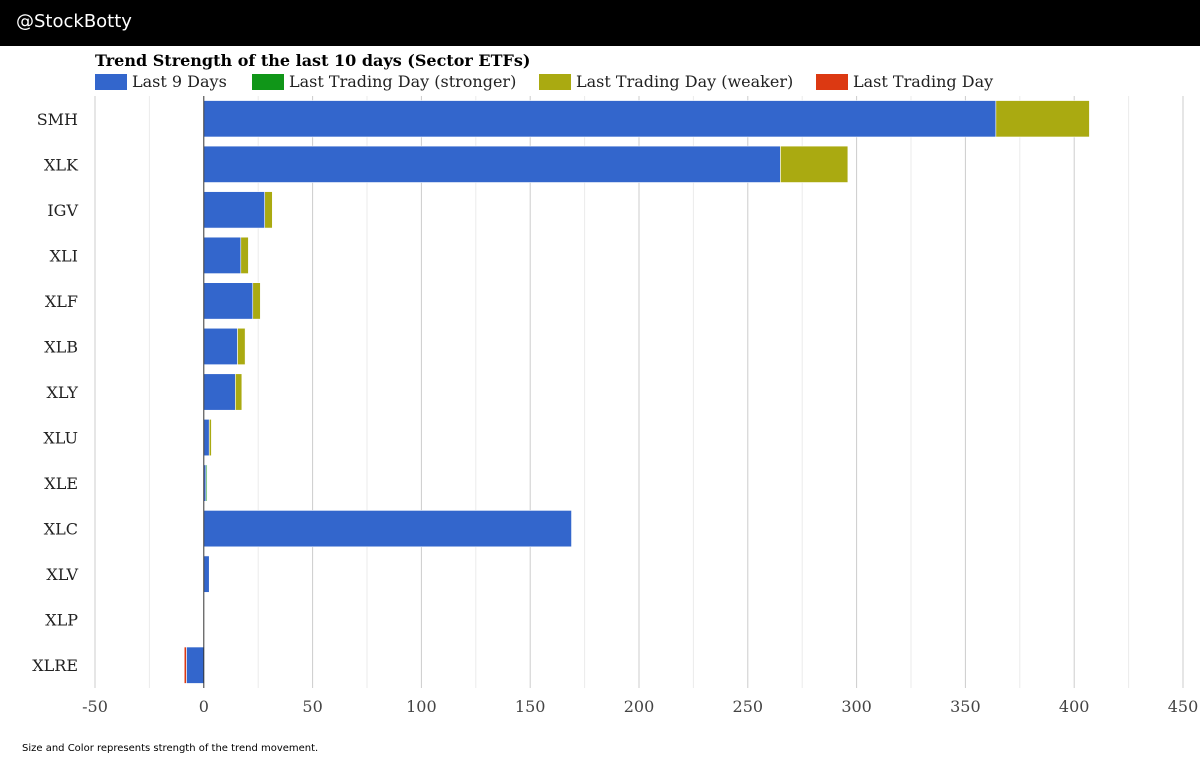 This screenshot has width=1200, height=759. Describe the element at coordinates (923, 81) in the screenshot. I see `legend-label: Last Trading Day` at that location.